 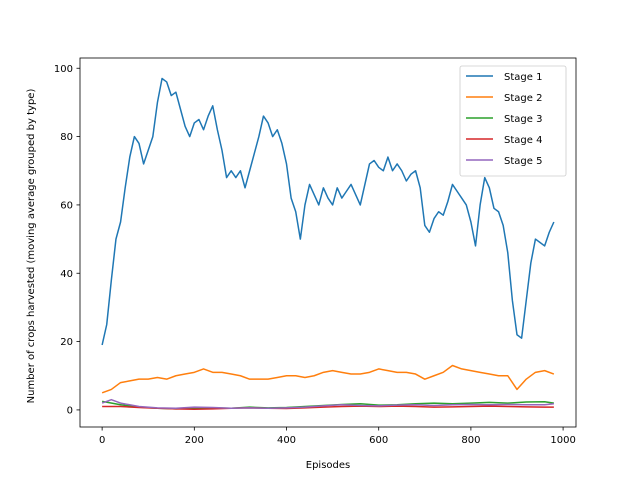 I want to click on y-tick-label: 80, so click(x=66, y=137).